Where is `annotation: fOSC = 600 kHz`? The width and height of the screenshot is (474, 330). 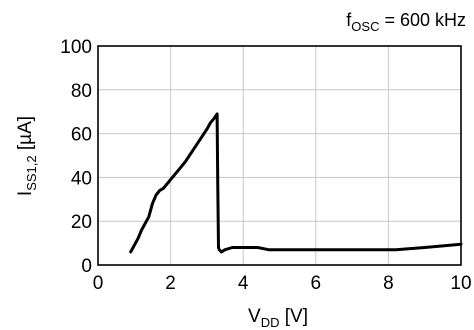 annotation: fOSC = 600 kHz is located at coordinates (406, 22).